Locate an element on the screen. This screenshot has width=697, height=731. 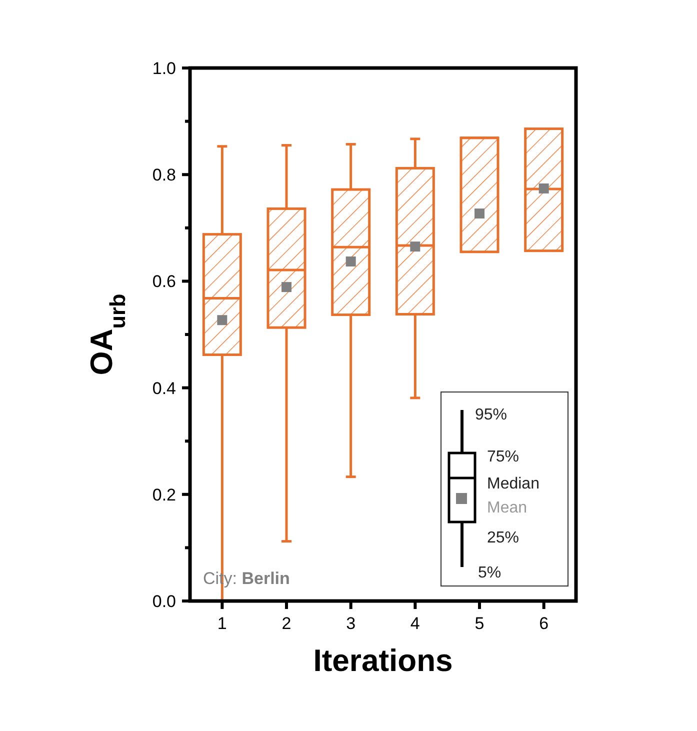
annotation: 75% is located at coordinates (503, 457).